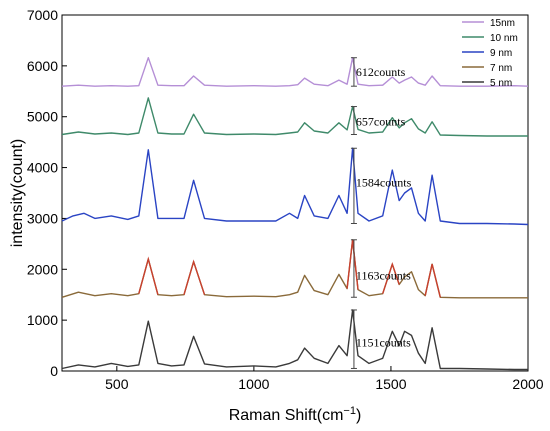  What do you see at coordinates (42, 117) in the screenshot?
I see `y-tick-label-5000: 5000` at bounding box center [42, 117].